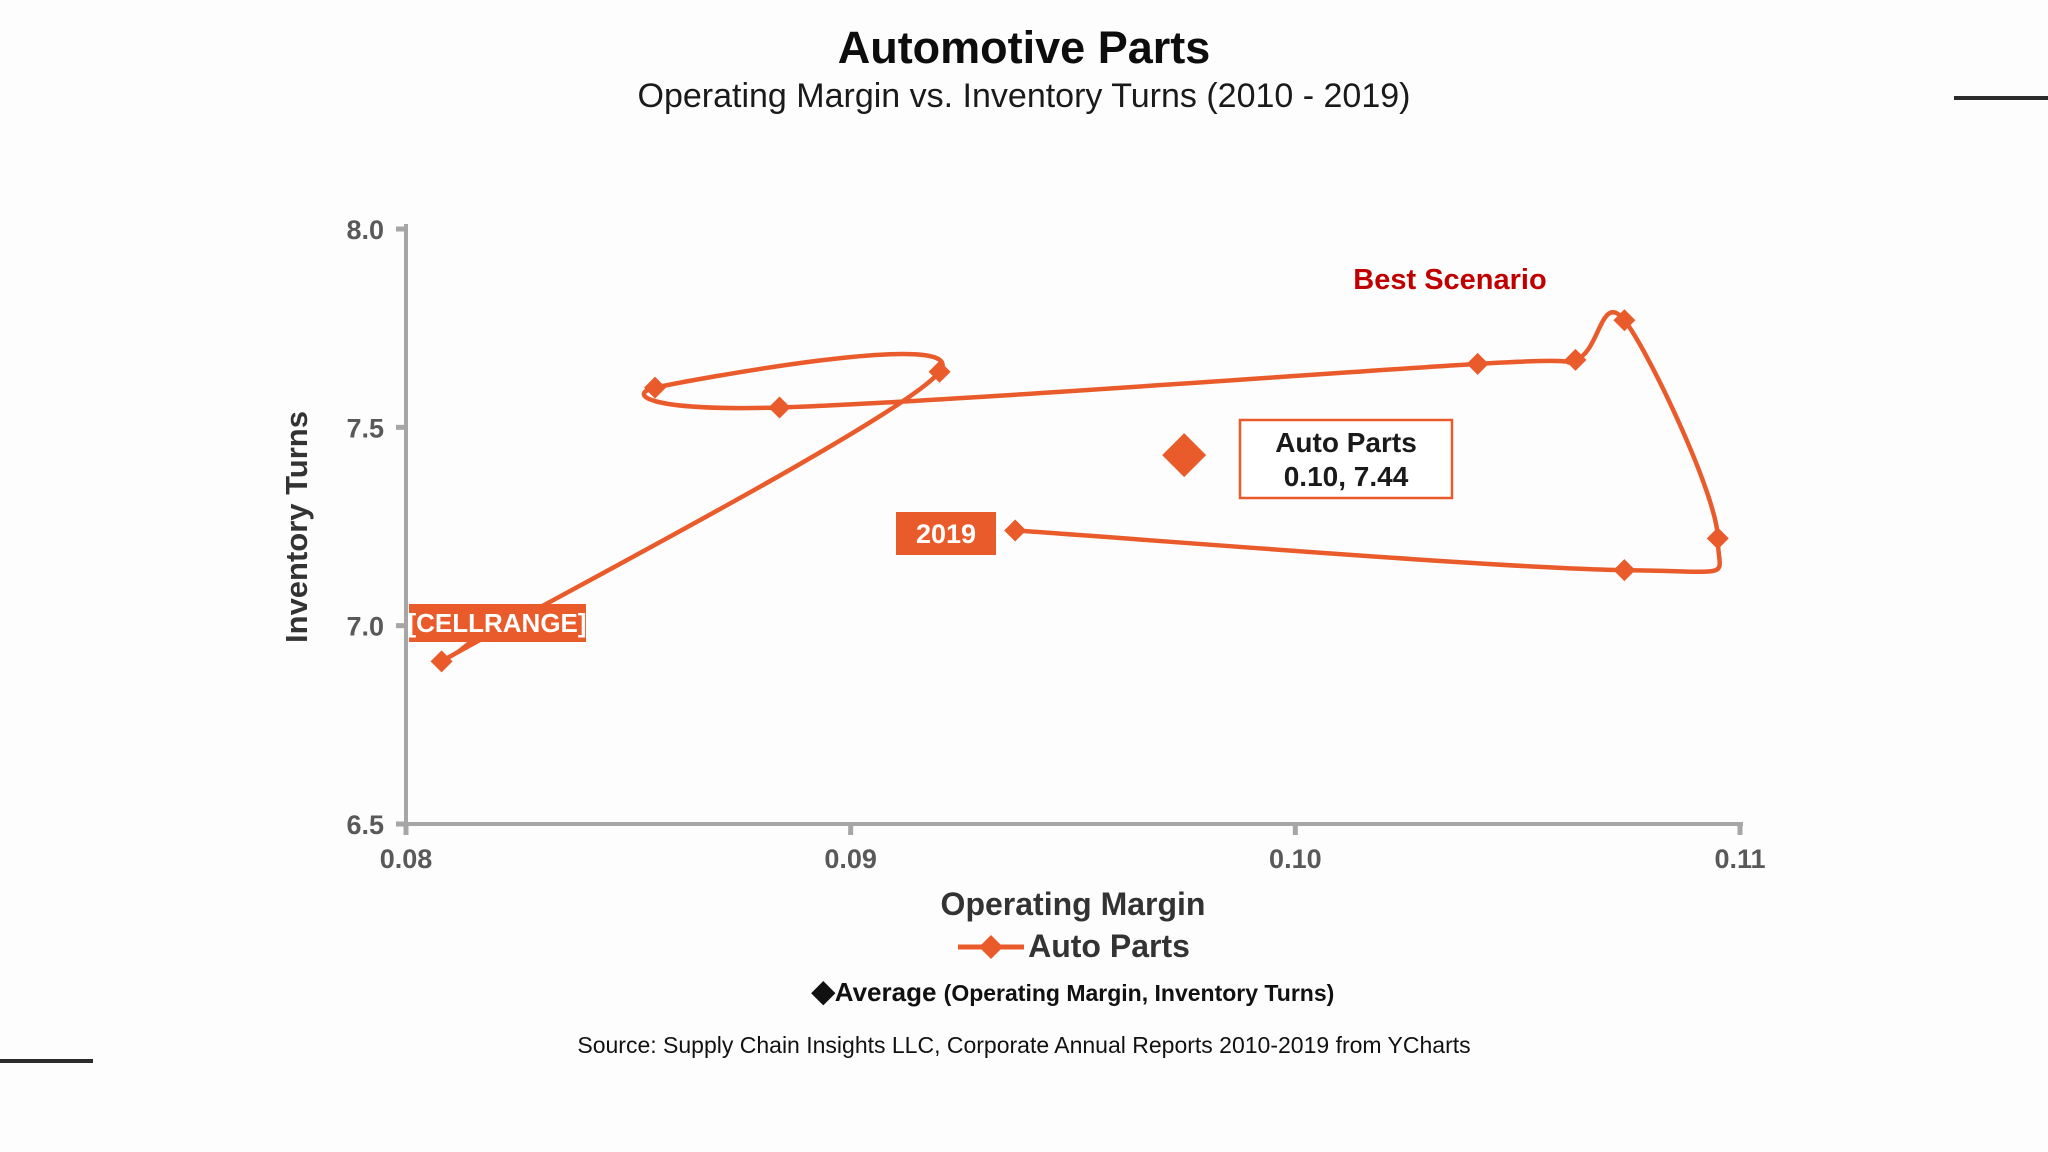  I want to click on x-tick-label-0.09: 0.09, so click(850, 859).